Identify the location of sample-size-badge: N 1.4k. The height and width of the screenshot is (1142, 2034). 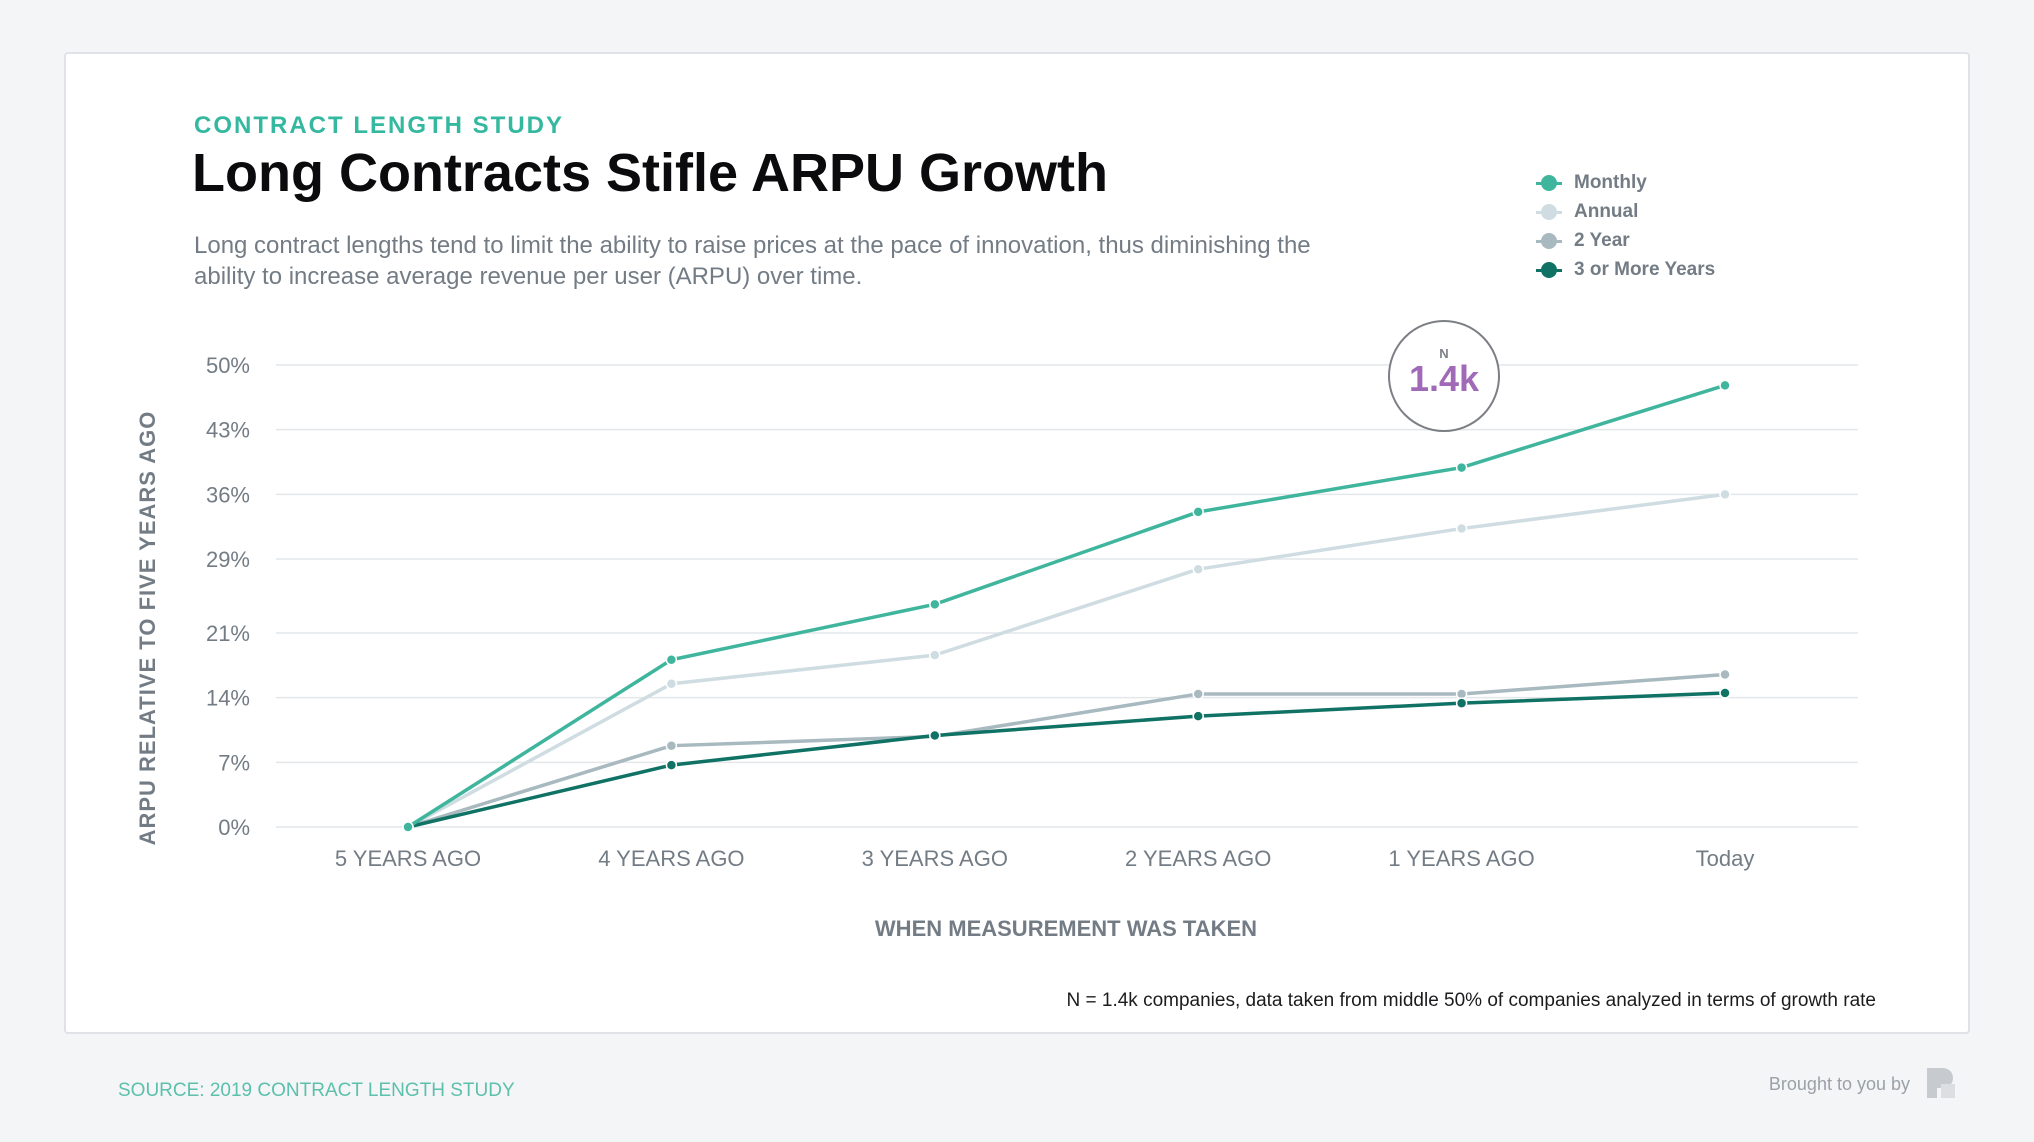
(1444, 376).